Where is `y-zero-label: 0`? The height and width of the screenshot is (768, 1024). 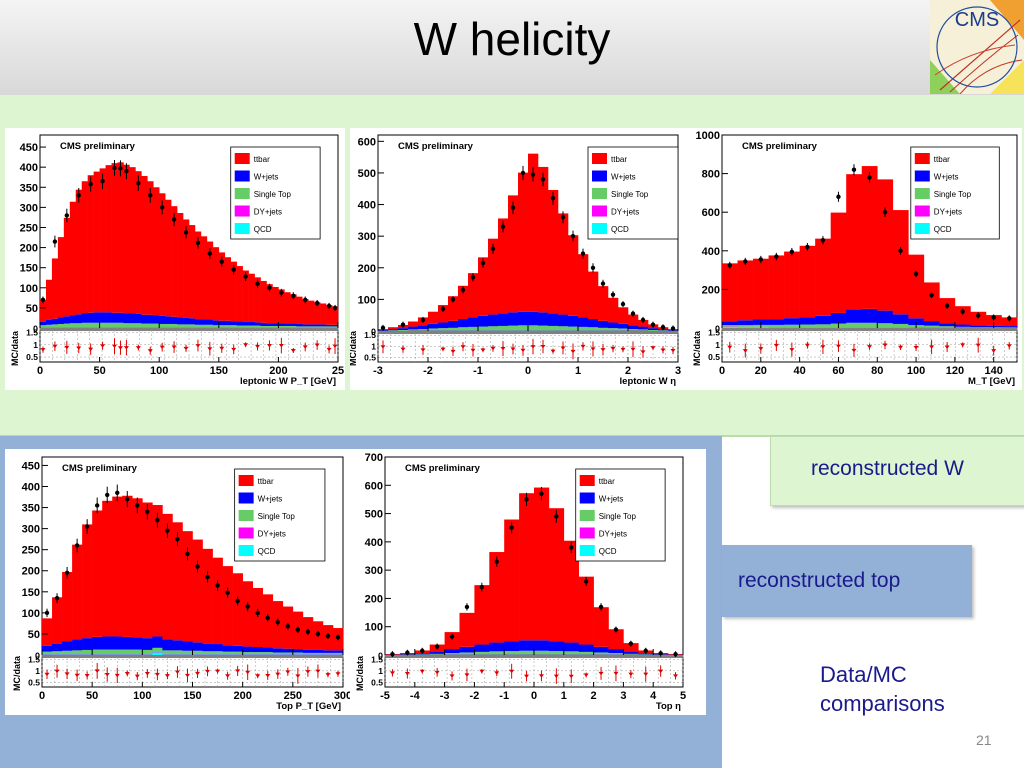 y-zero-label: 0 is located at coordinates (373, 332).